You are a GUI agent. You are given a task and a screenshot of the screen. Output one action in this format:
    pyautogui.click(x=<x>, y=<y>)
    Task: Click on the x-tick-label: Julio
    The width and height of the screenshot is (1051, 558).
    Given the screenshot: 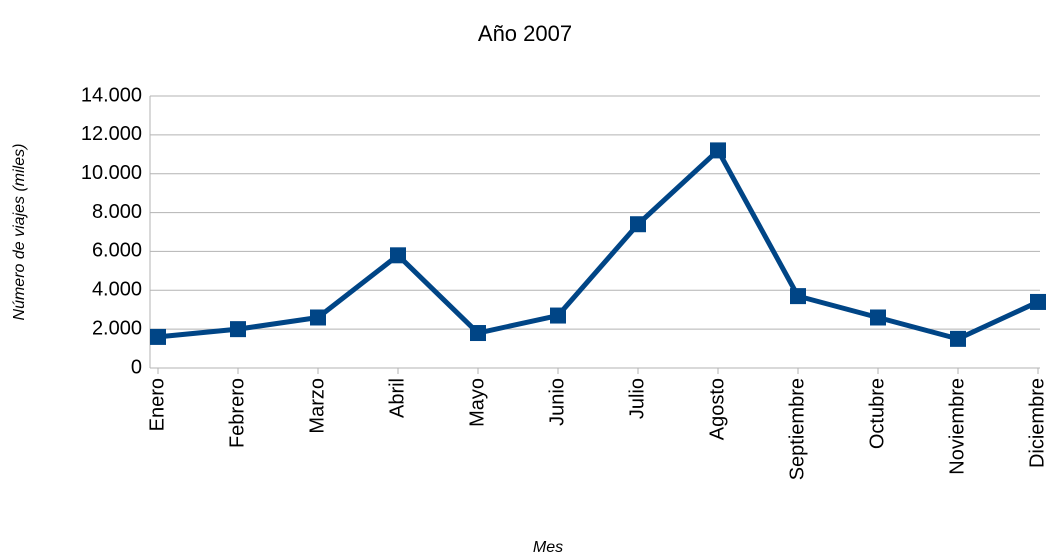 What is the action you would take?
    pyautogui.click(x=637, y=398)
    